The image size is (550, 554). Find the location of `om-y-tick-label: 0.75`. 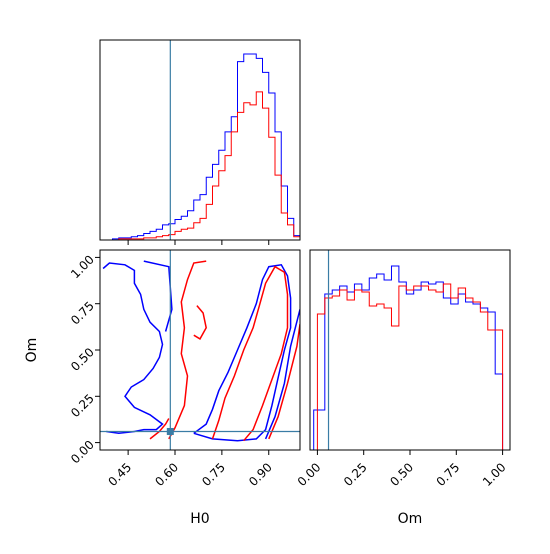

om-y-tick-label: 0.75 is located at coordinates (82, 313).